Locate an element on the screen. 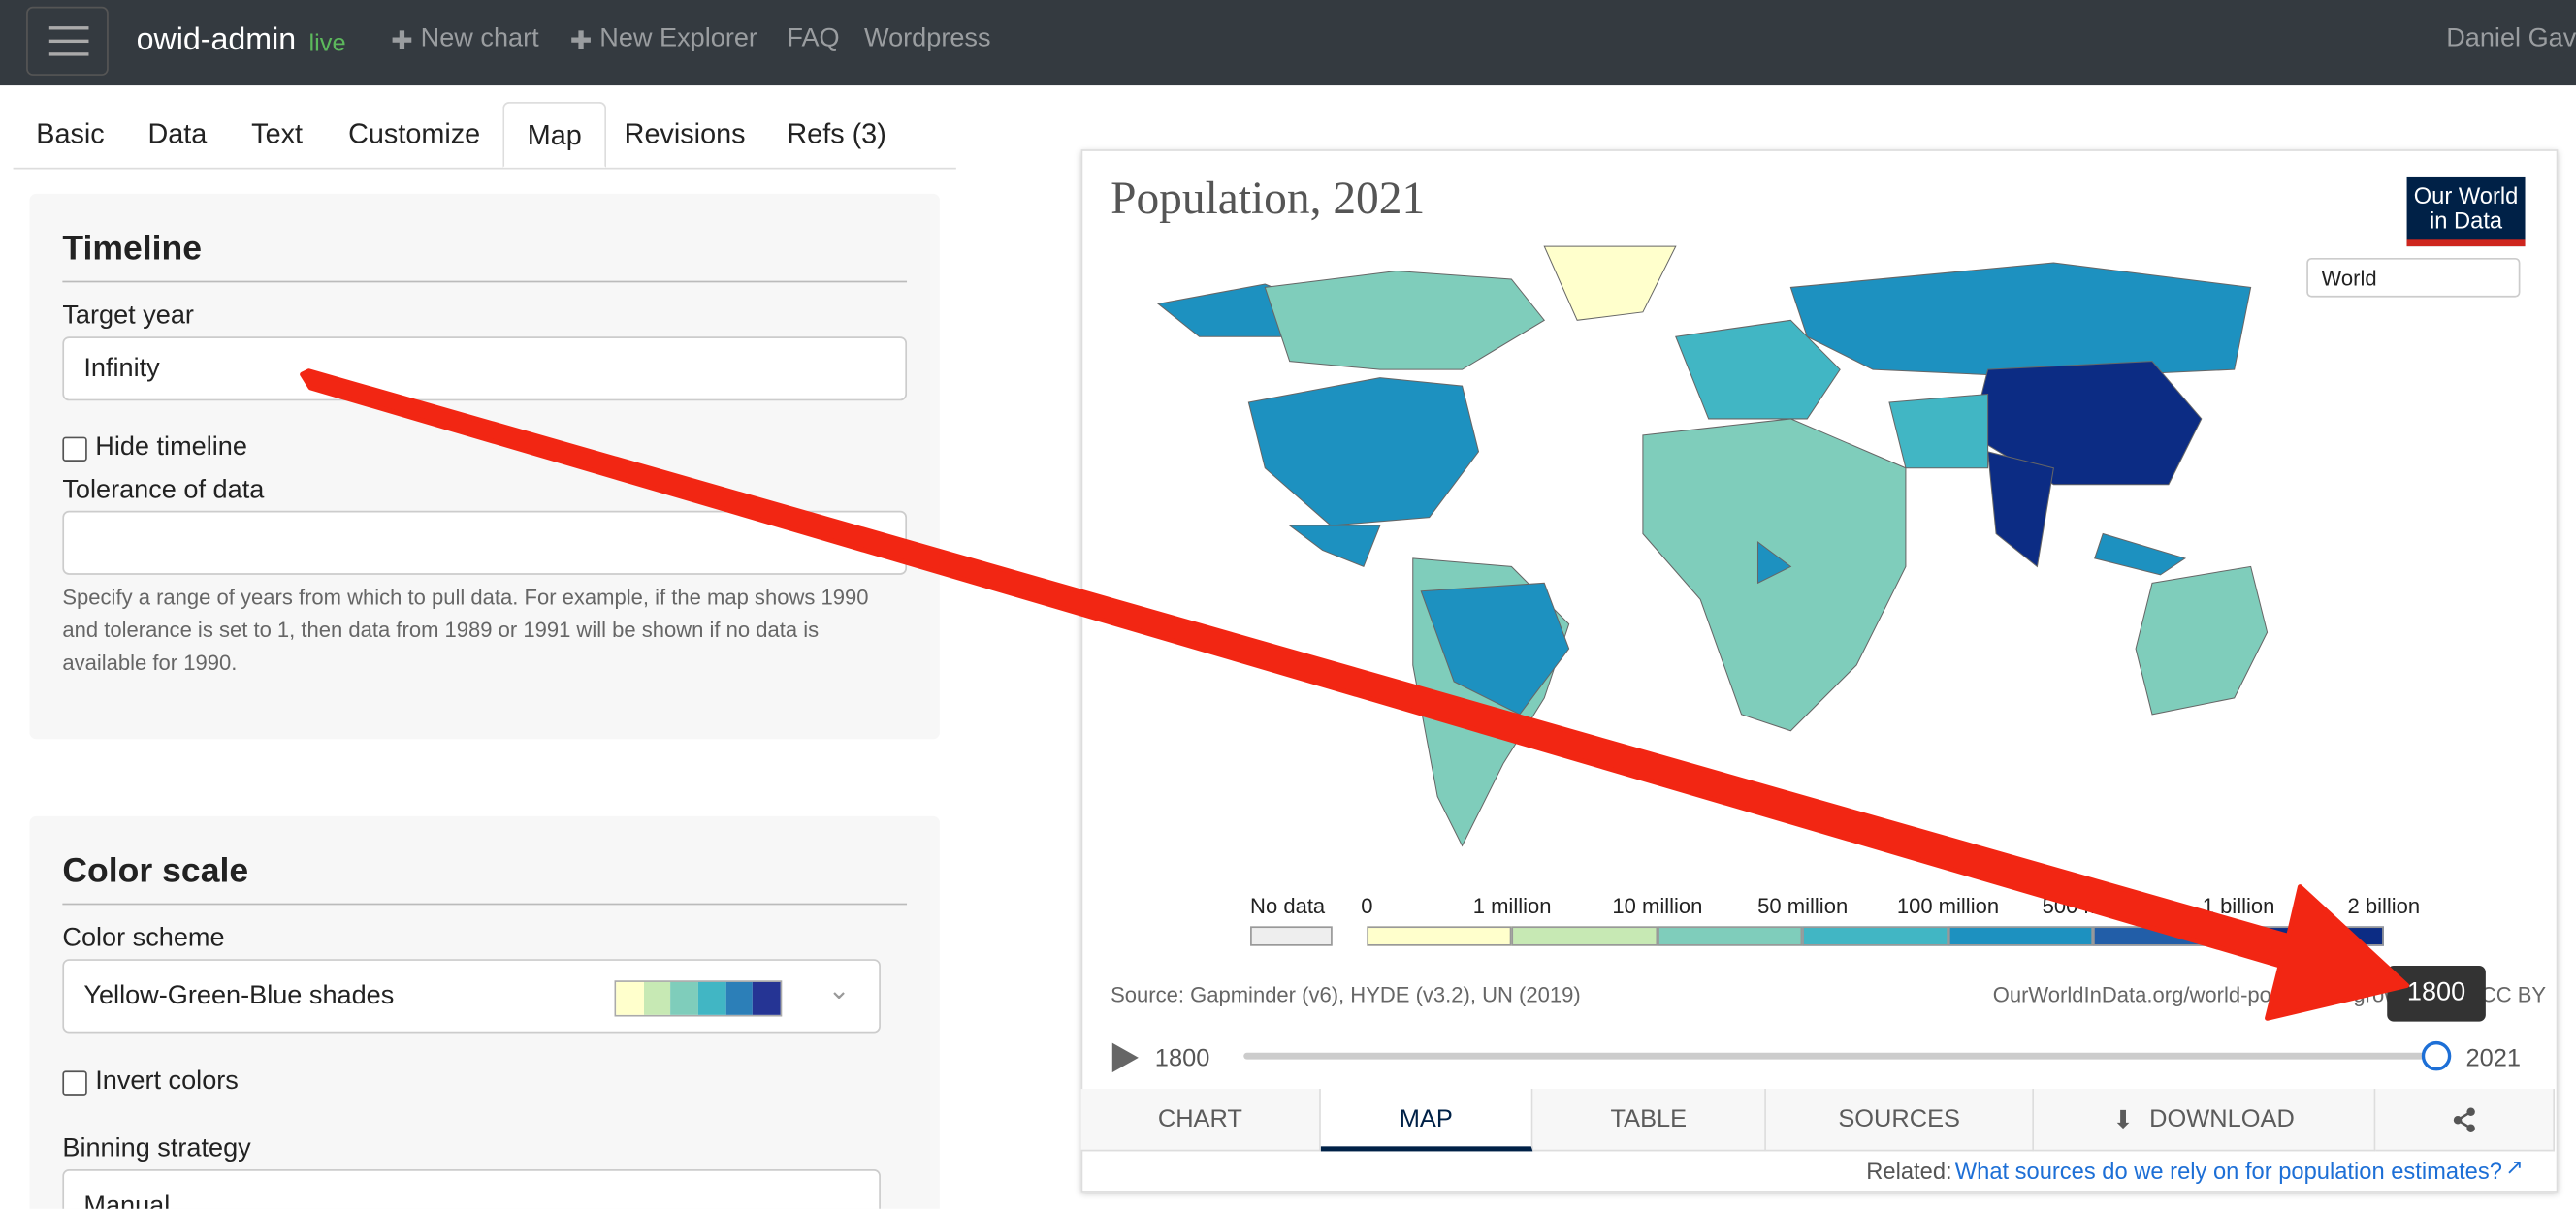 The height and width of the screenshot is (1210, 2576). editor-tab: Basic is located at coordinates (70, 133).